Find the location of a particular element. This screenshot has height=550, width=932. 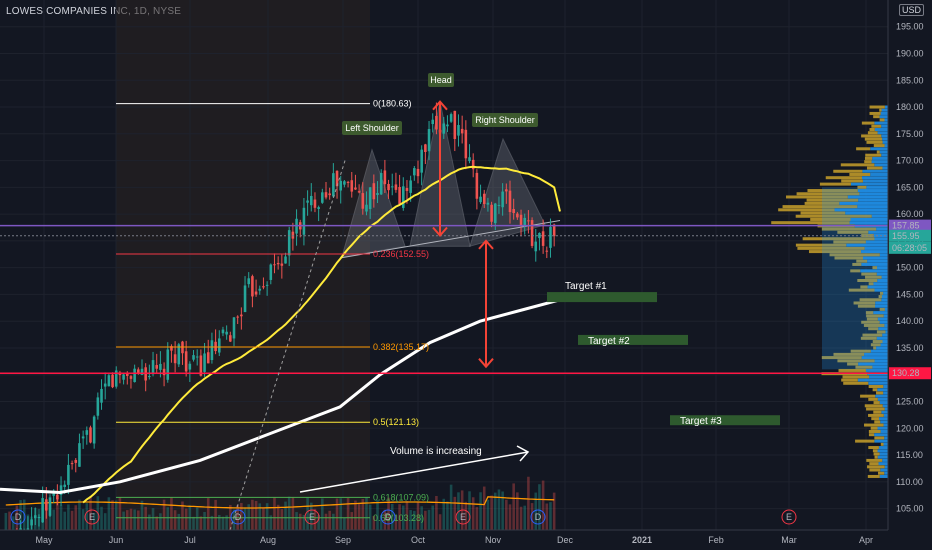

price-tick-label: 180.00 is located at coordinates (910, 107).